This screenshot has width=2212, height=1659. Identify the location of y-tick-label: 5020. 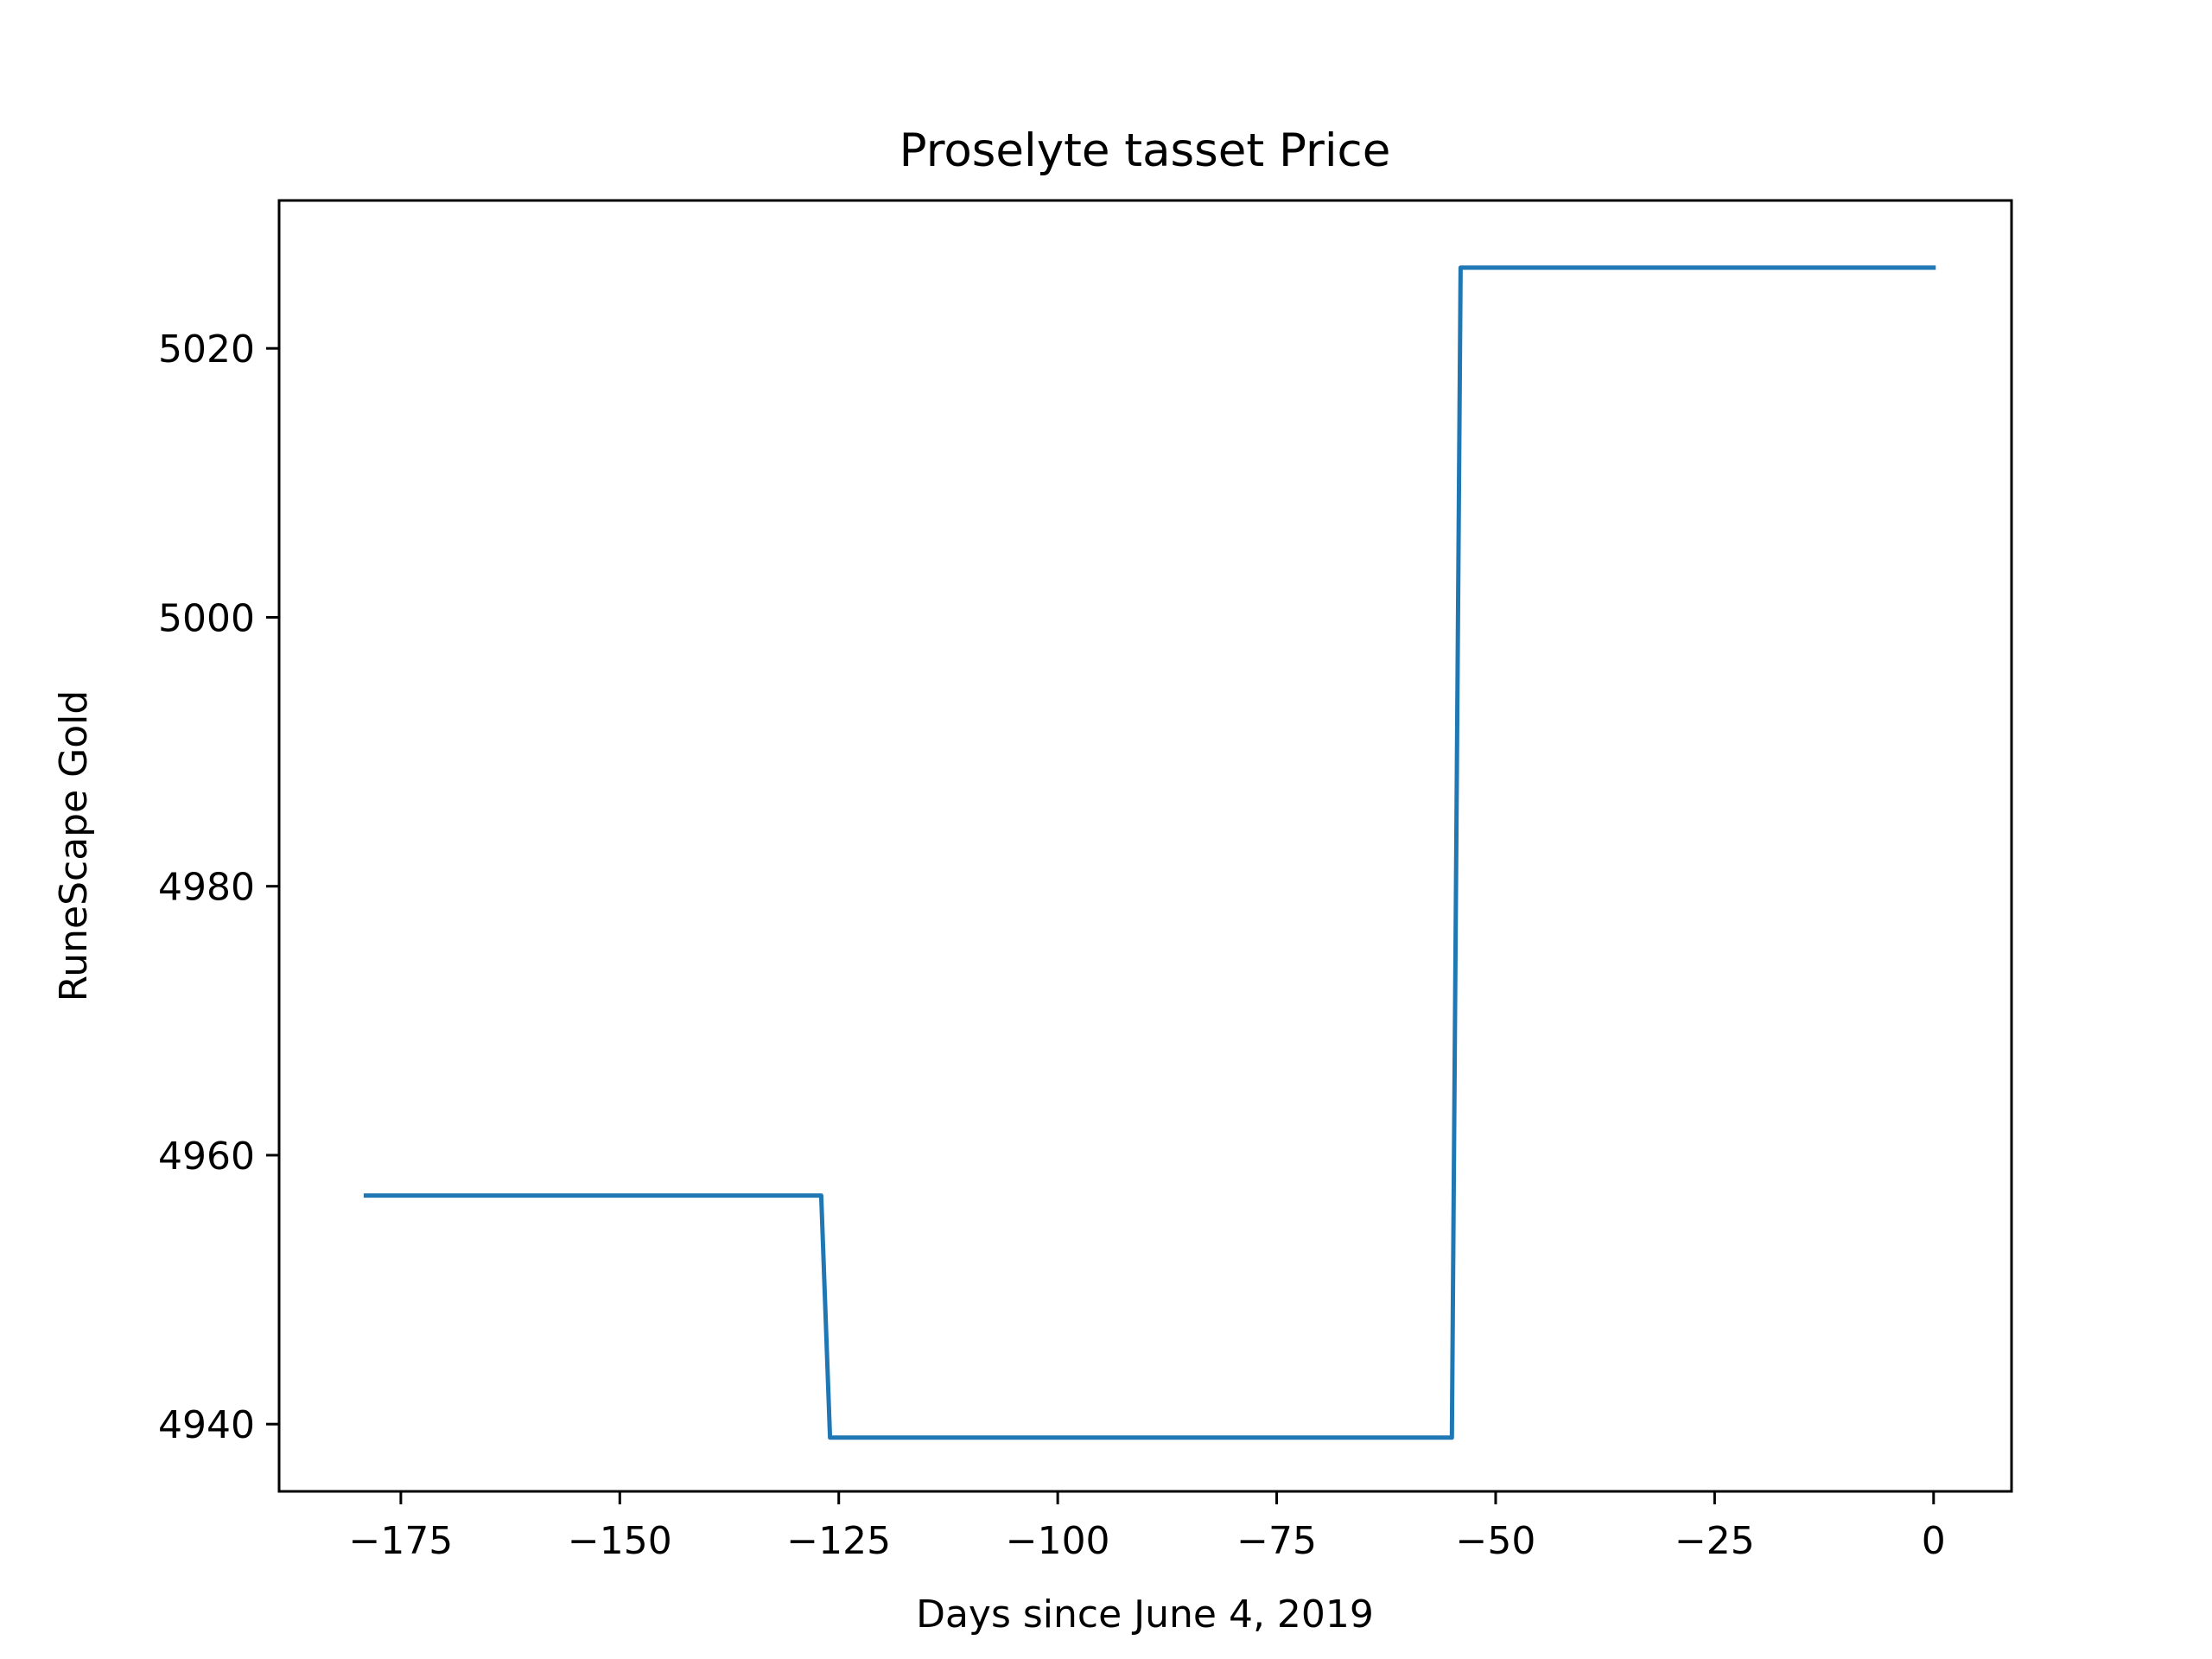
(206, 349).